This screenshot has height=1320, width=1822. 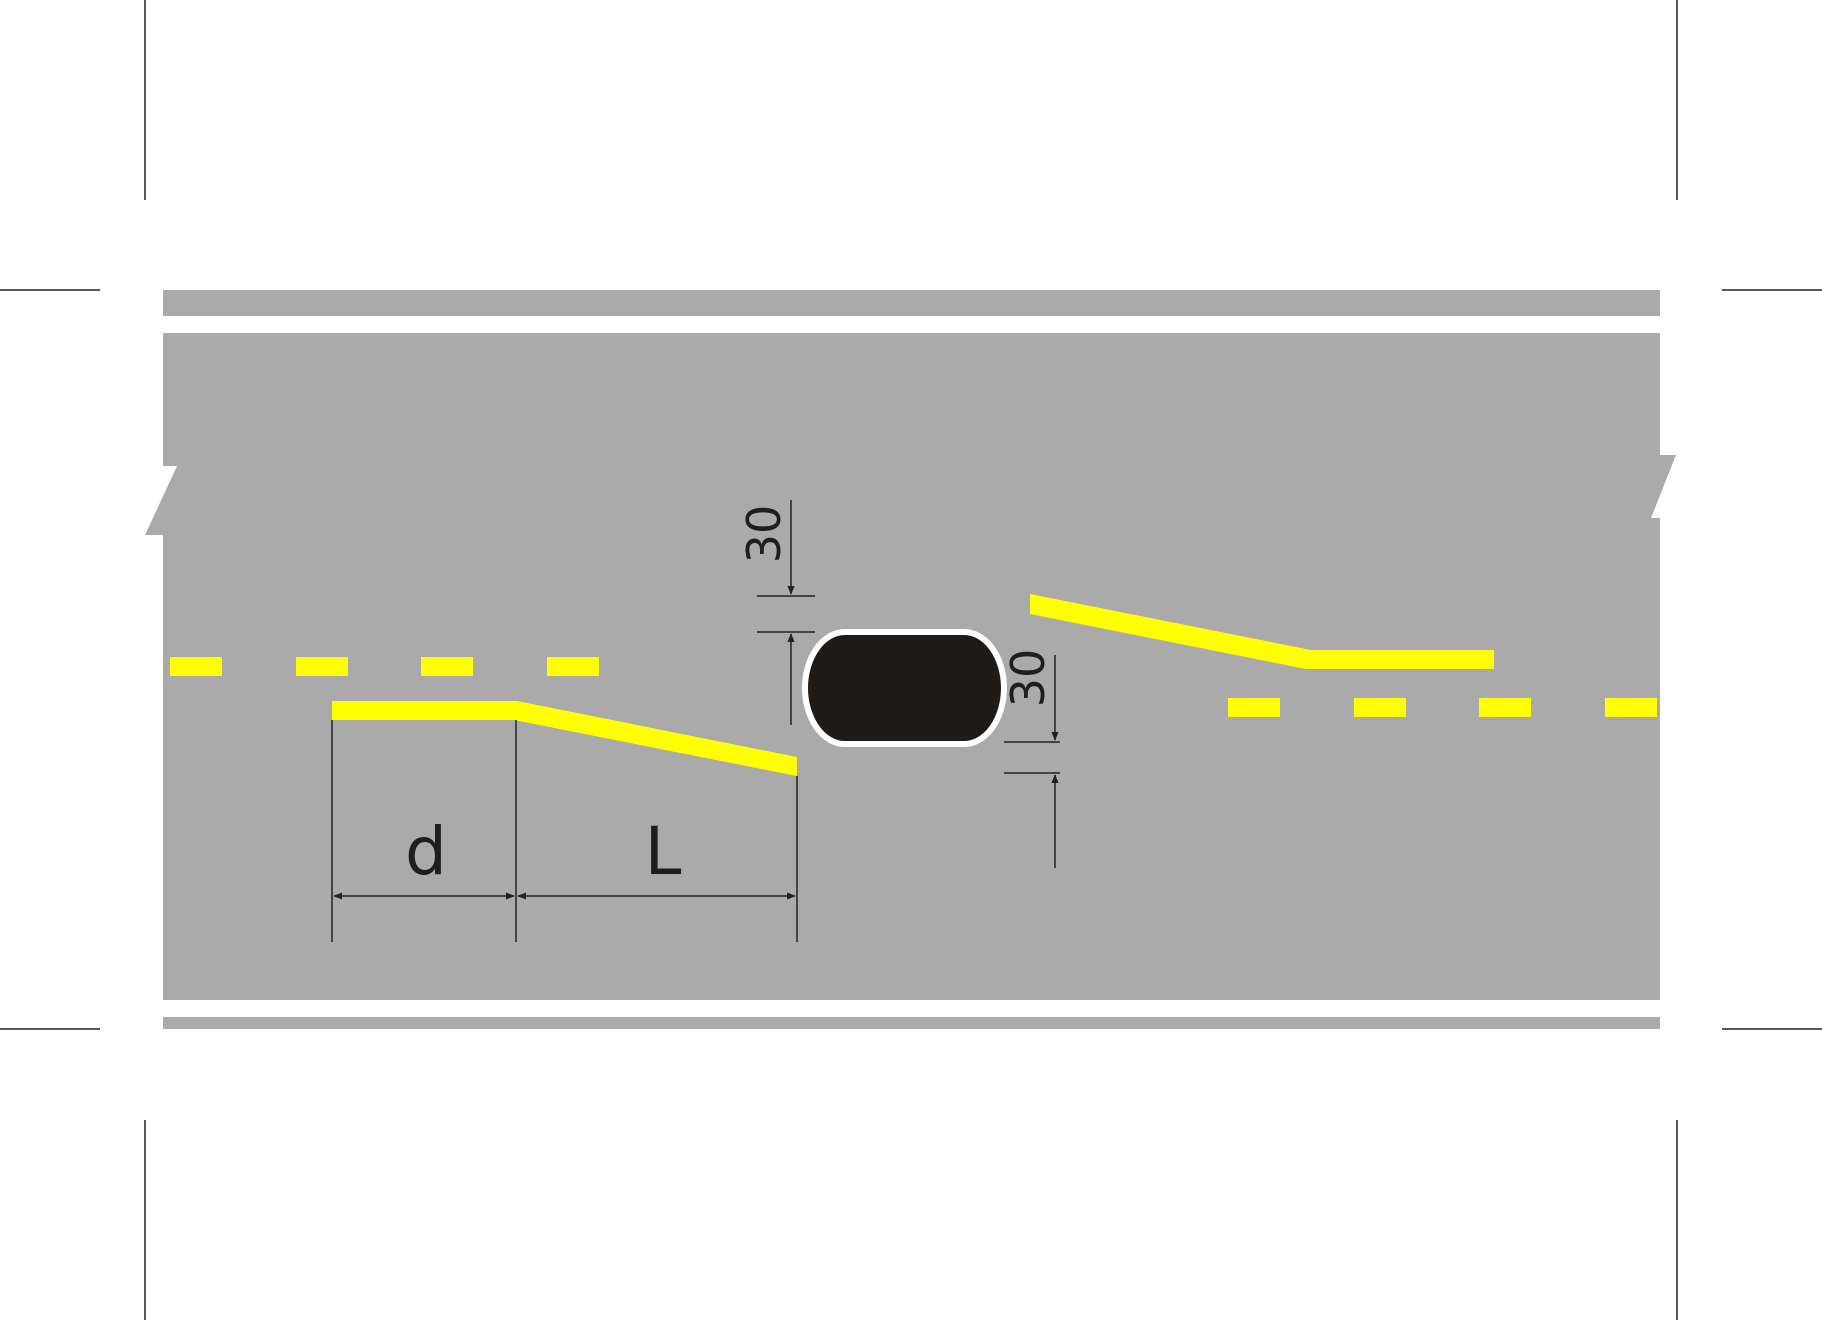 I want to click on left-taper-line, so click(x=564, y=738).